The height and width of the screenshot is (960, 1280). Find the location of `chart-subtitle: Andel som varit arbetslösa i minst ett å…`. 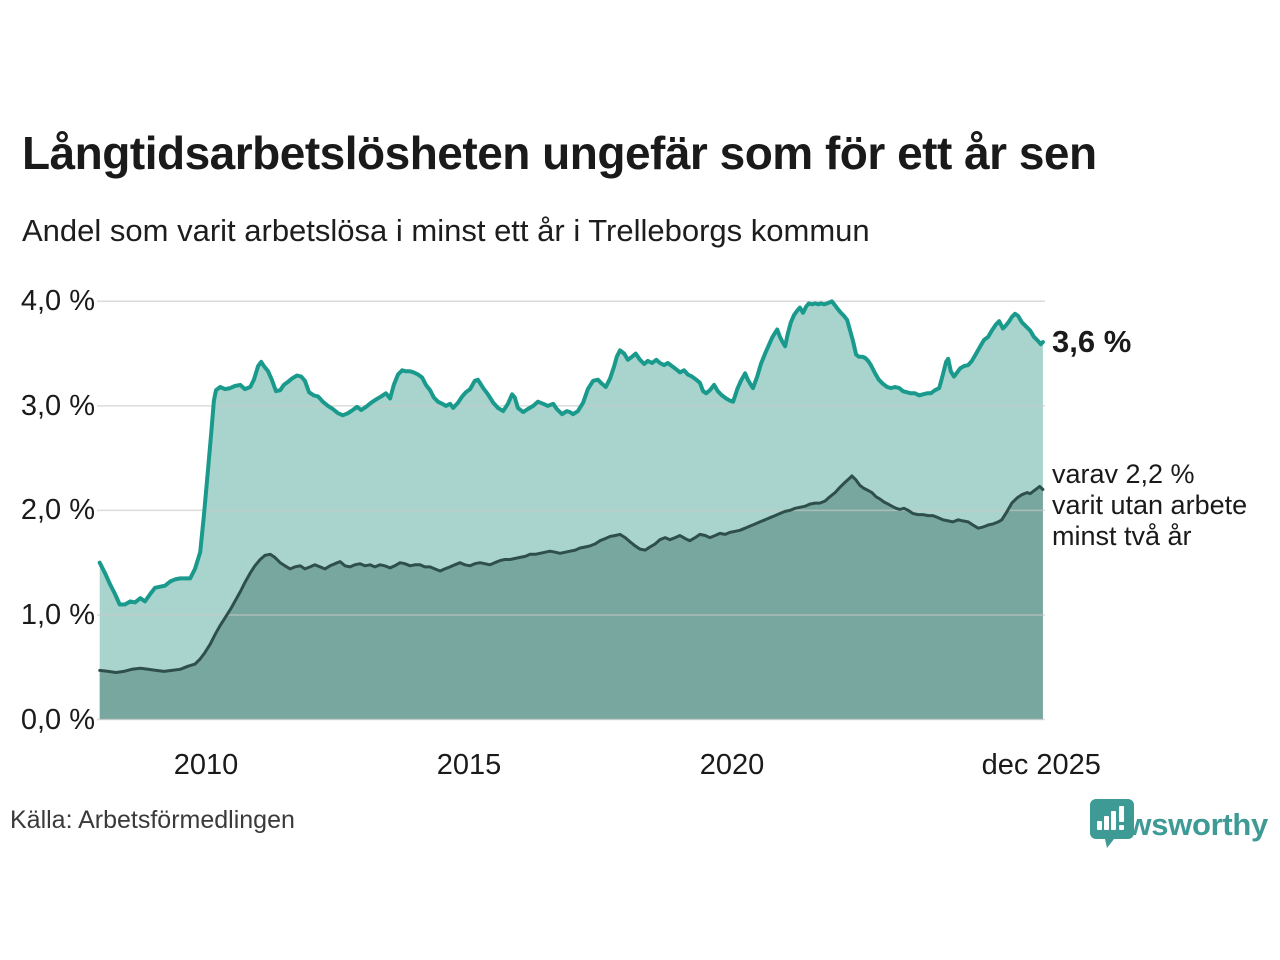

chart-subtitle: Andel som varit arbetslösa i minst ett å… is located at coordinates (446, 230).